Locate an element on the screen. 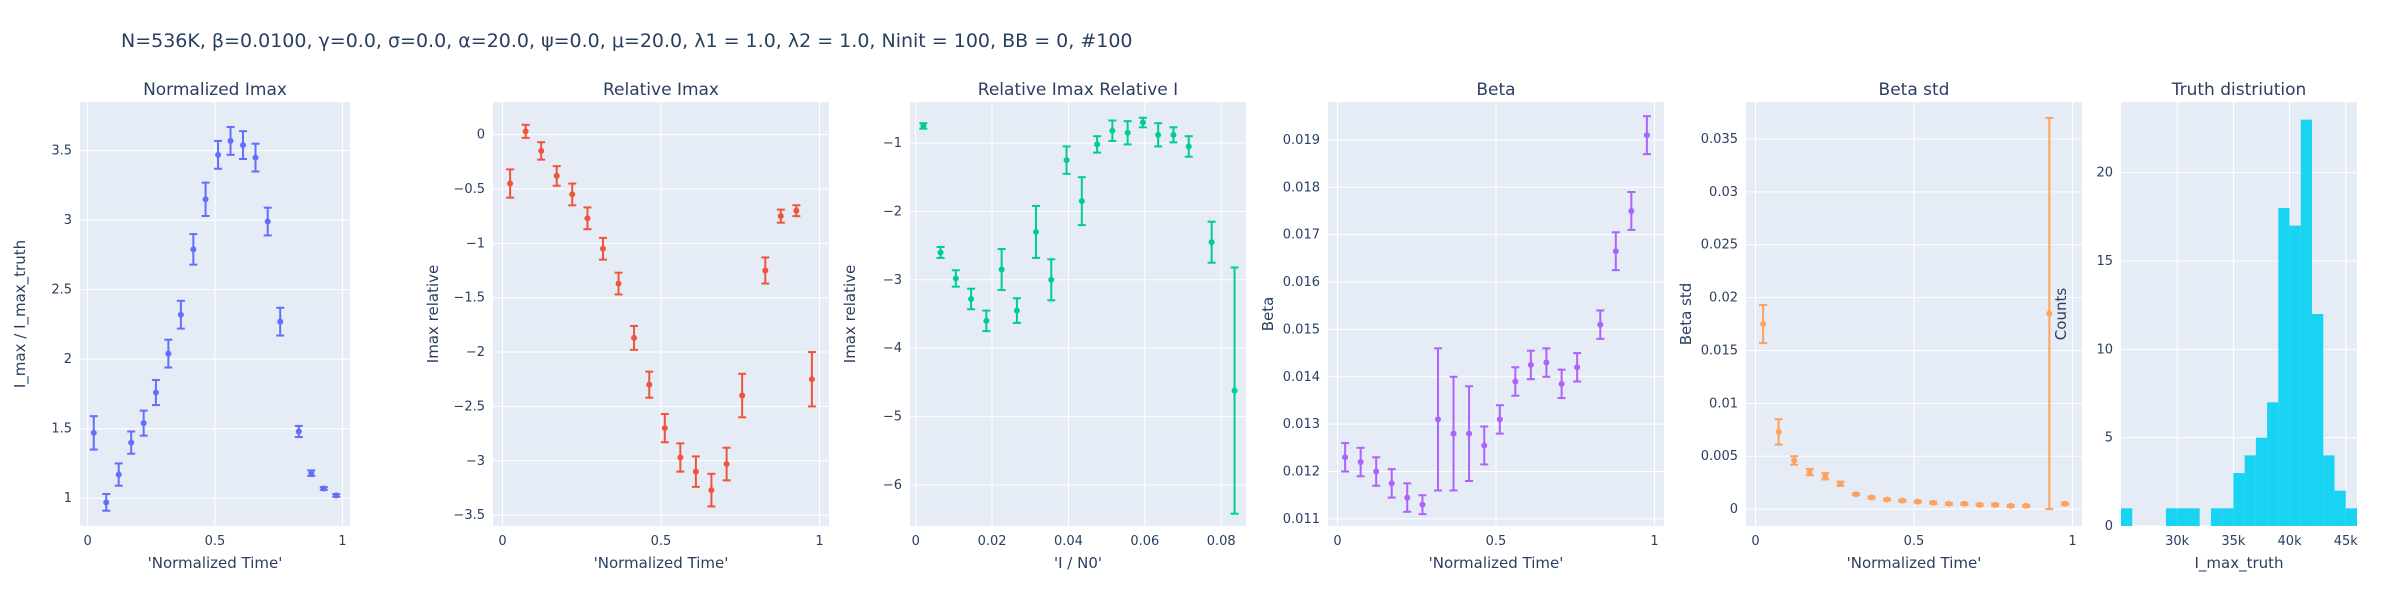 The height and width of the screenshot is (600, 2400). y-tick-label: 0.005 is located at coordinates (1719, 456).